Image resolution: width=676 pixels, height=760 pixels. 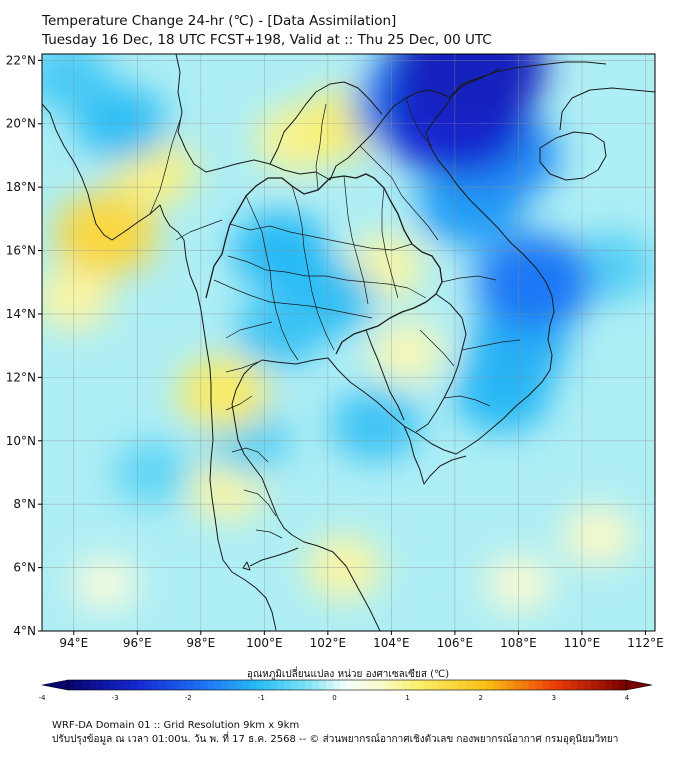 I want to click on border-laos-north, so click(x=326, y=123).